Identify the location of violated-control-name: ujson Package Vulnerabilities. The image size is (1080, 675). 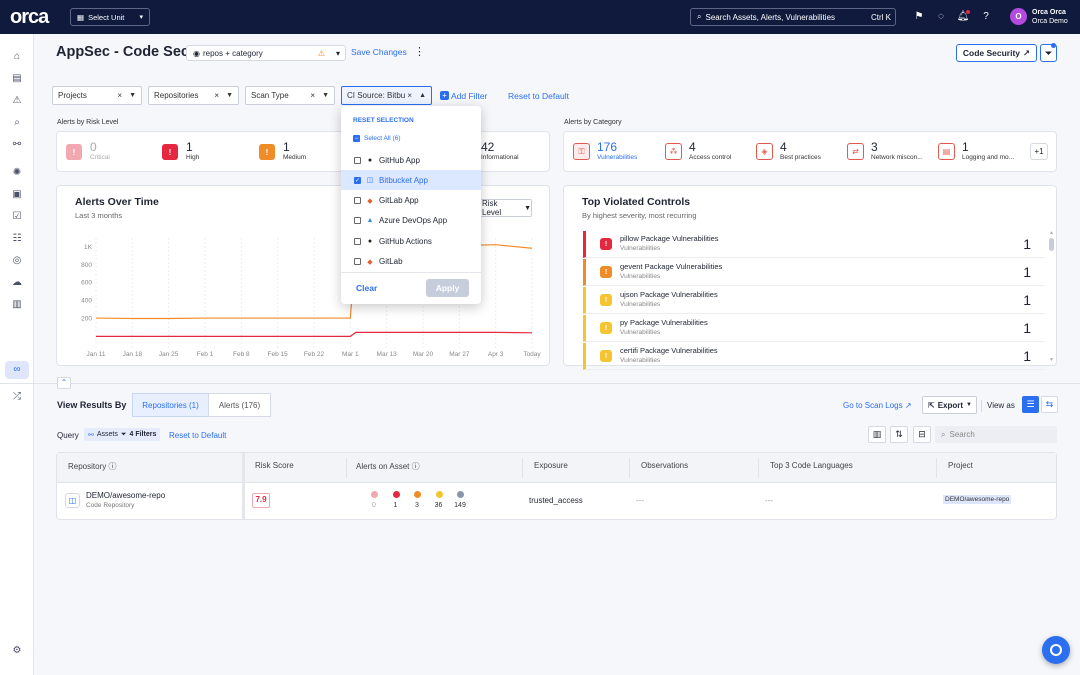
(669, 294).